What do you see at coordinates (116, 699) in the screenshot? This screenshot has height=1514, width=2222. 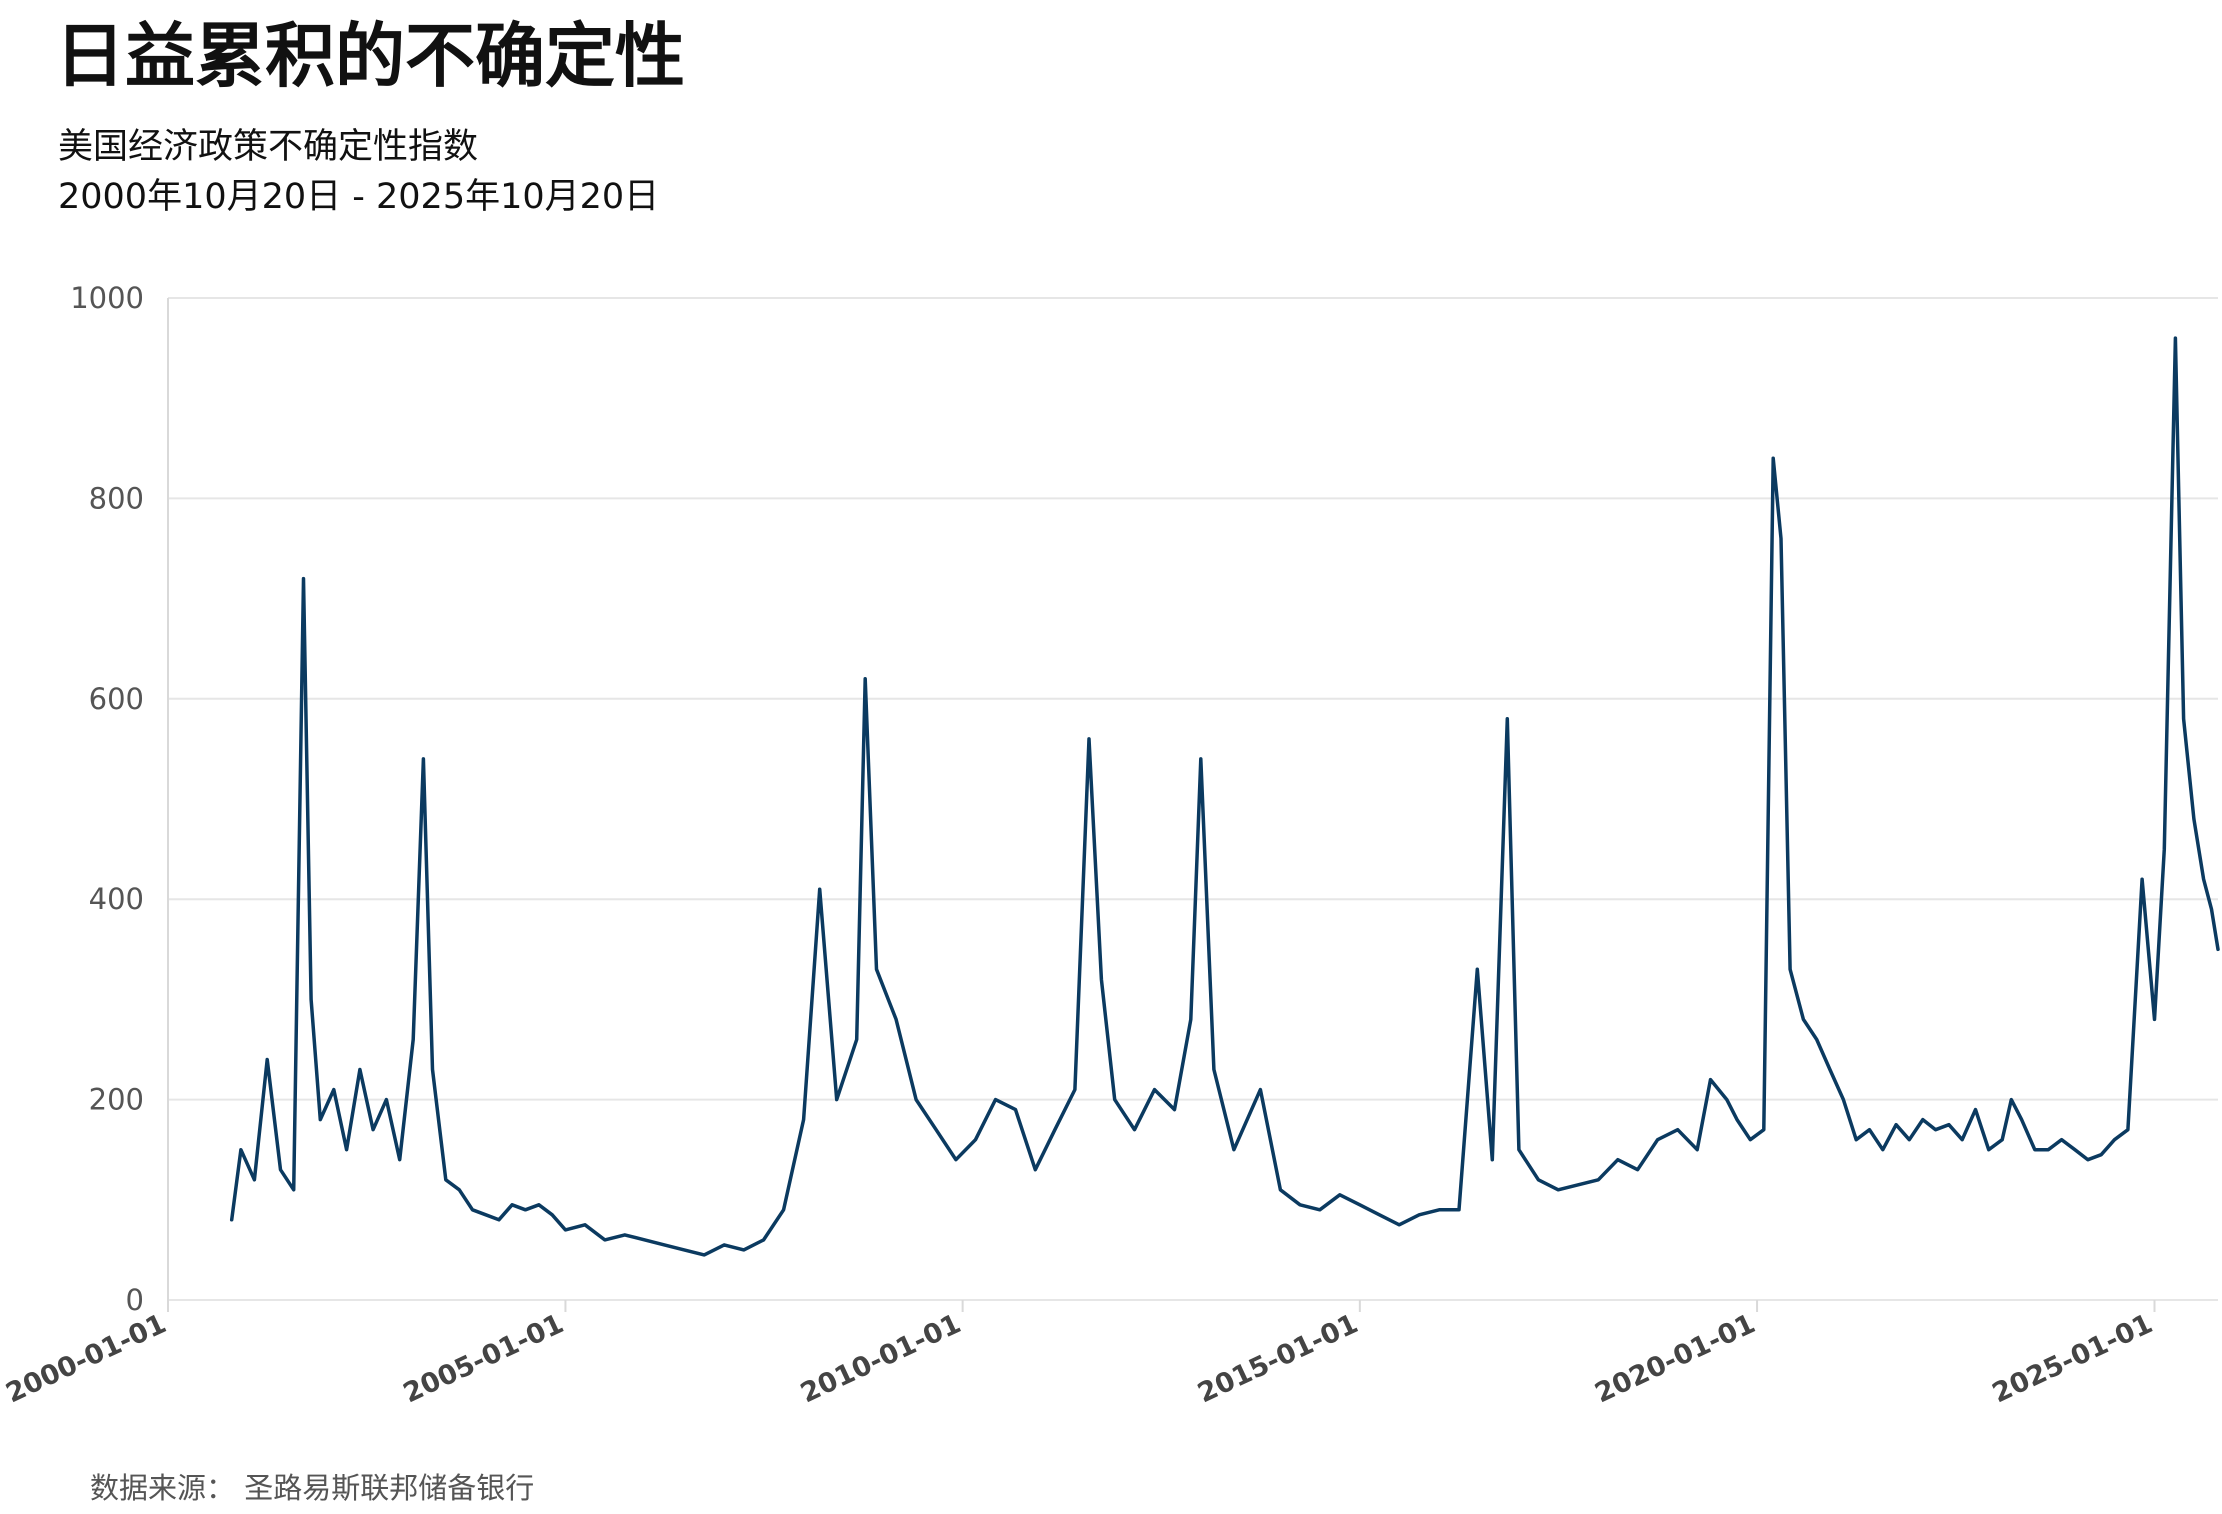 I see `y-tick-label: 600` at bounding box center [116, 699].